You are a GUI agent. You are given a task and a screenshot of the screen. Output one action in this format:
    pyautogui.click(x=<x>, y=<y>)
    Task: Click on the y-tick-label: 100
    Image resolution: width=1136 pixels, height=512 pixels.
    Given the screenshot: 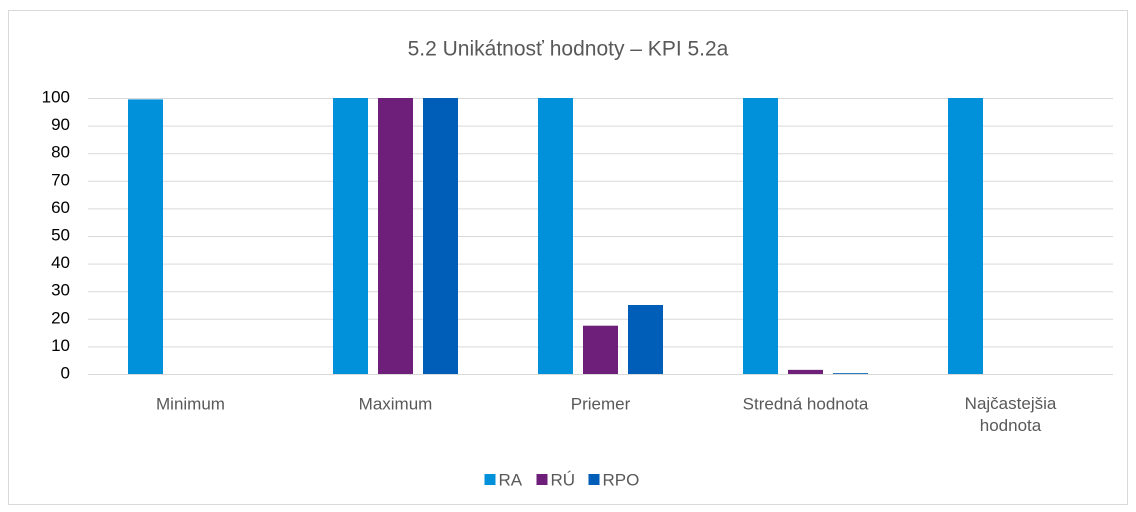 What is the action you would take?
    pyautogui.click(x=56, y=96)
    